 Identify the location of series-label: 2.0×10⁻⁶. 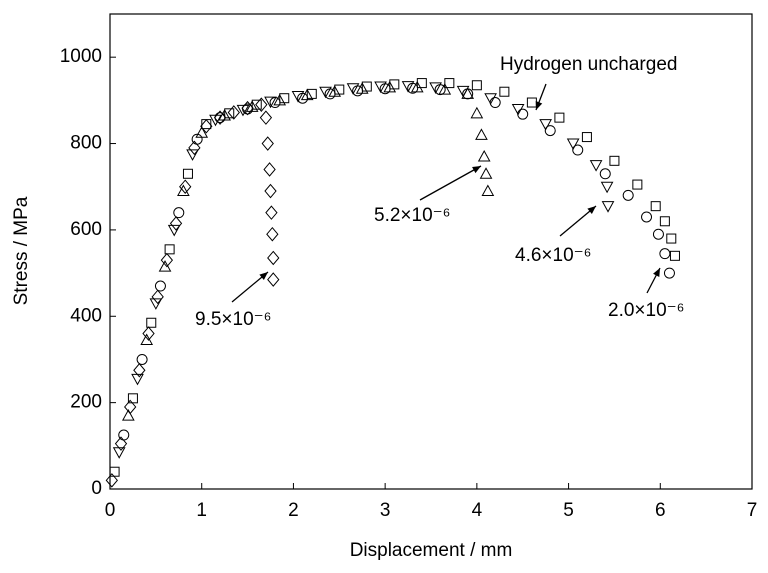
(646, 310).